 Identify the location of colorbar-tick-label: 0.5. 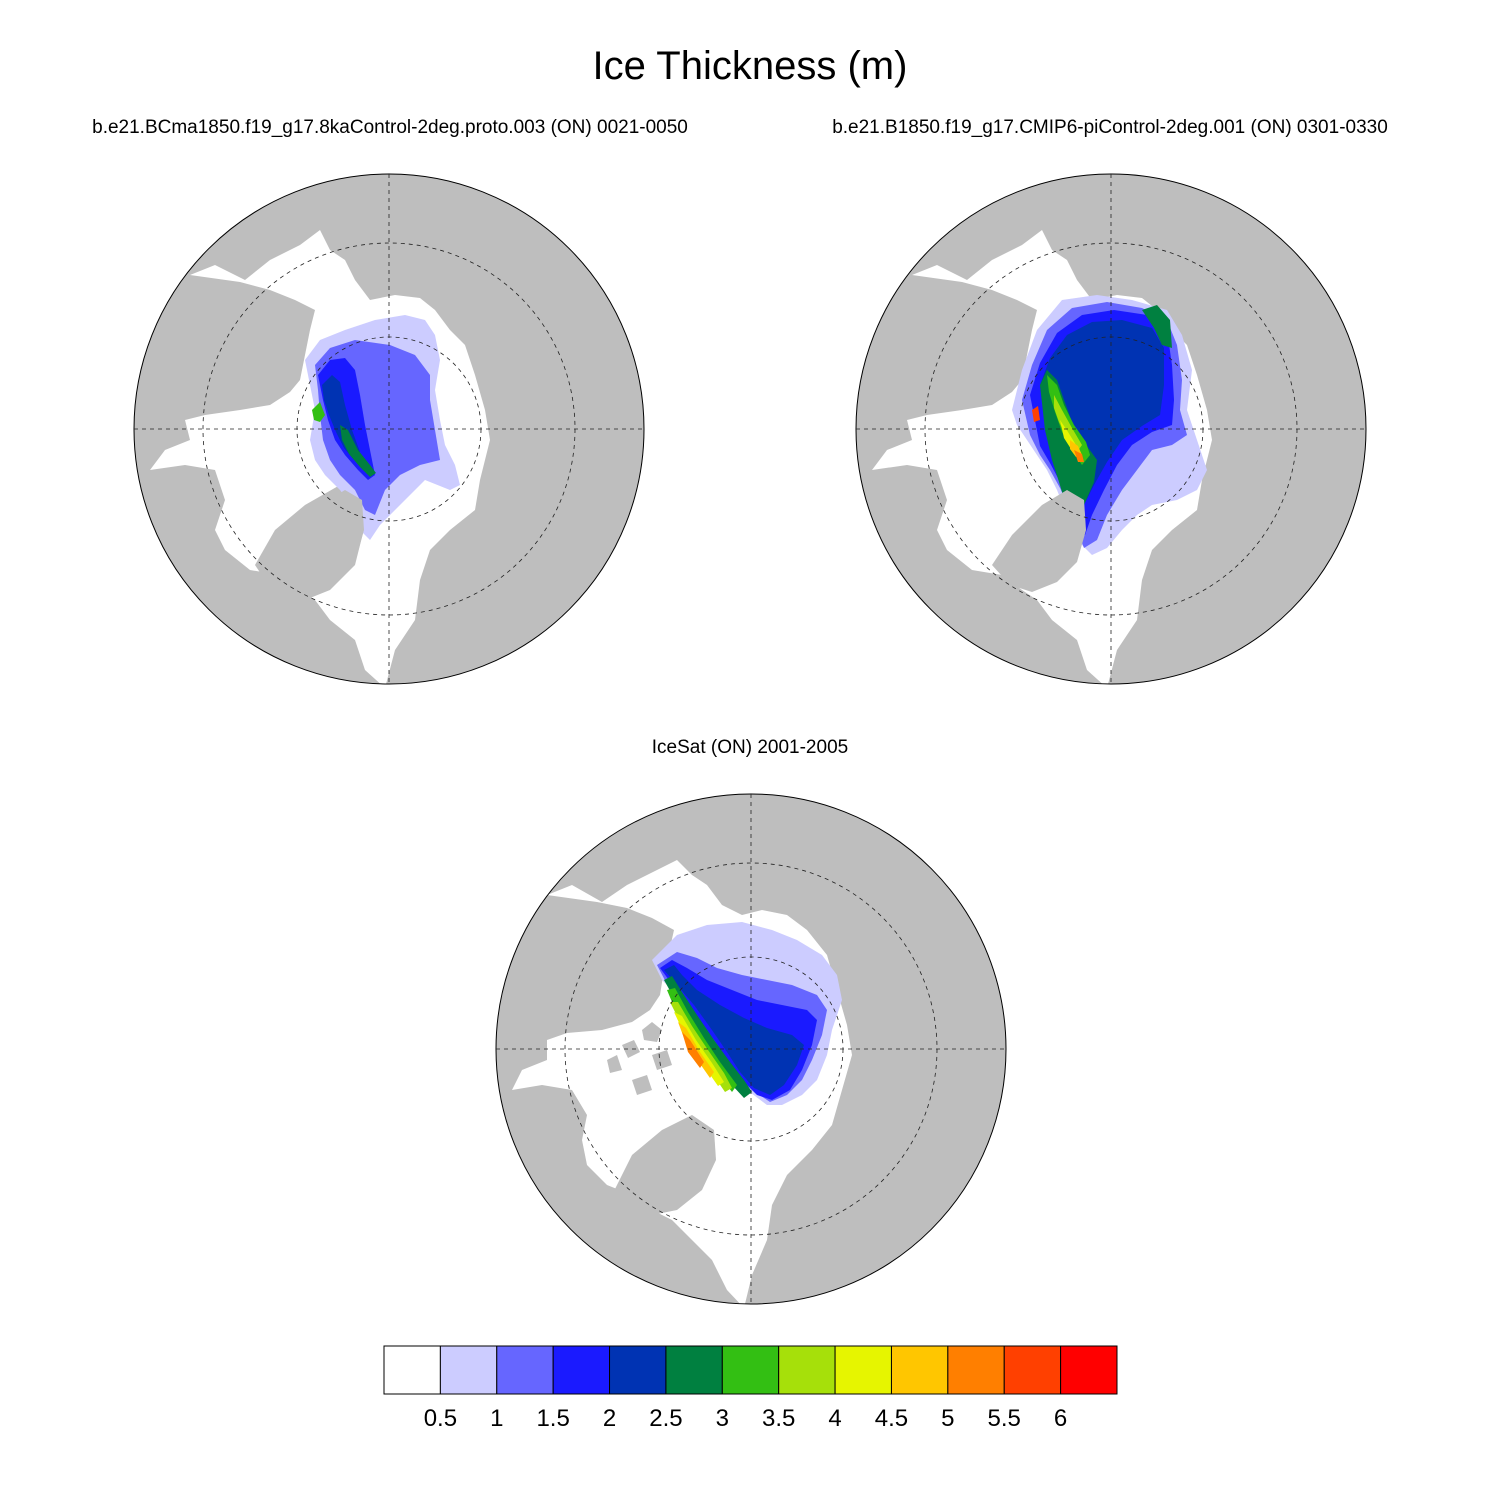
(440, 1418).